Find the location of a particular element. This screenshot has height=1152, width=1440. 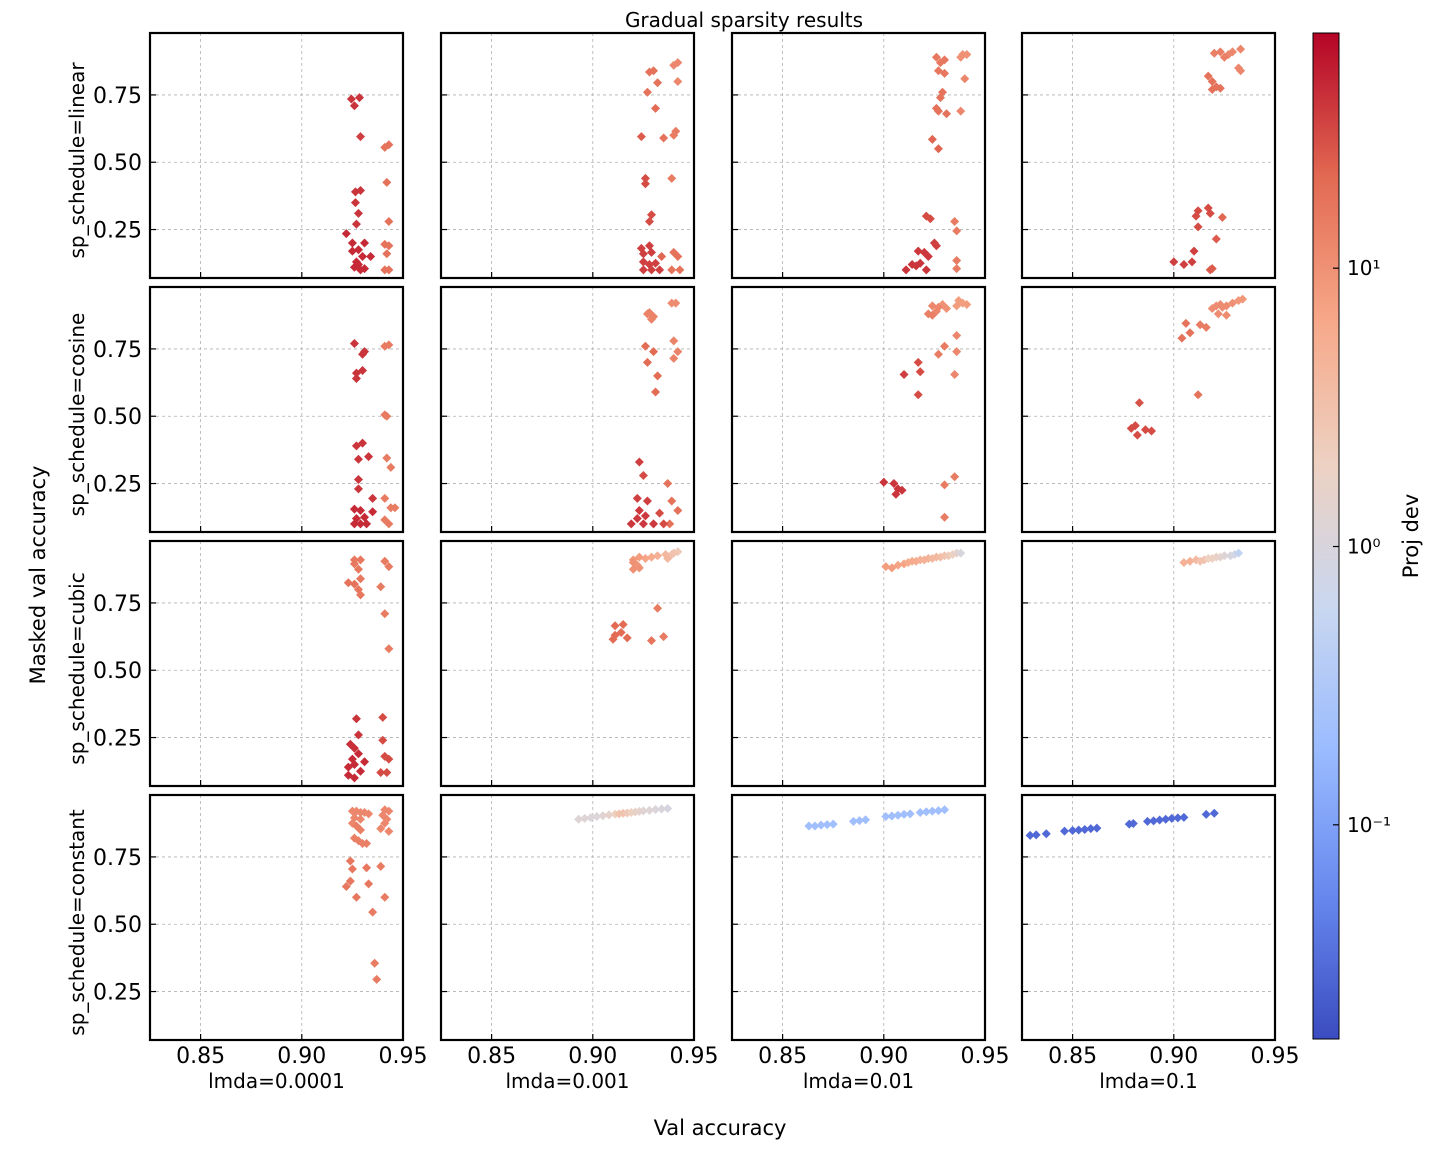

series-r2-c1 is located at coordinates (645, 596).